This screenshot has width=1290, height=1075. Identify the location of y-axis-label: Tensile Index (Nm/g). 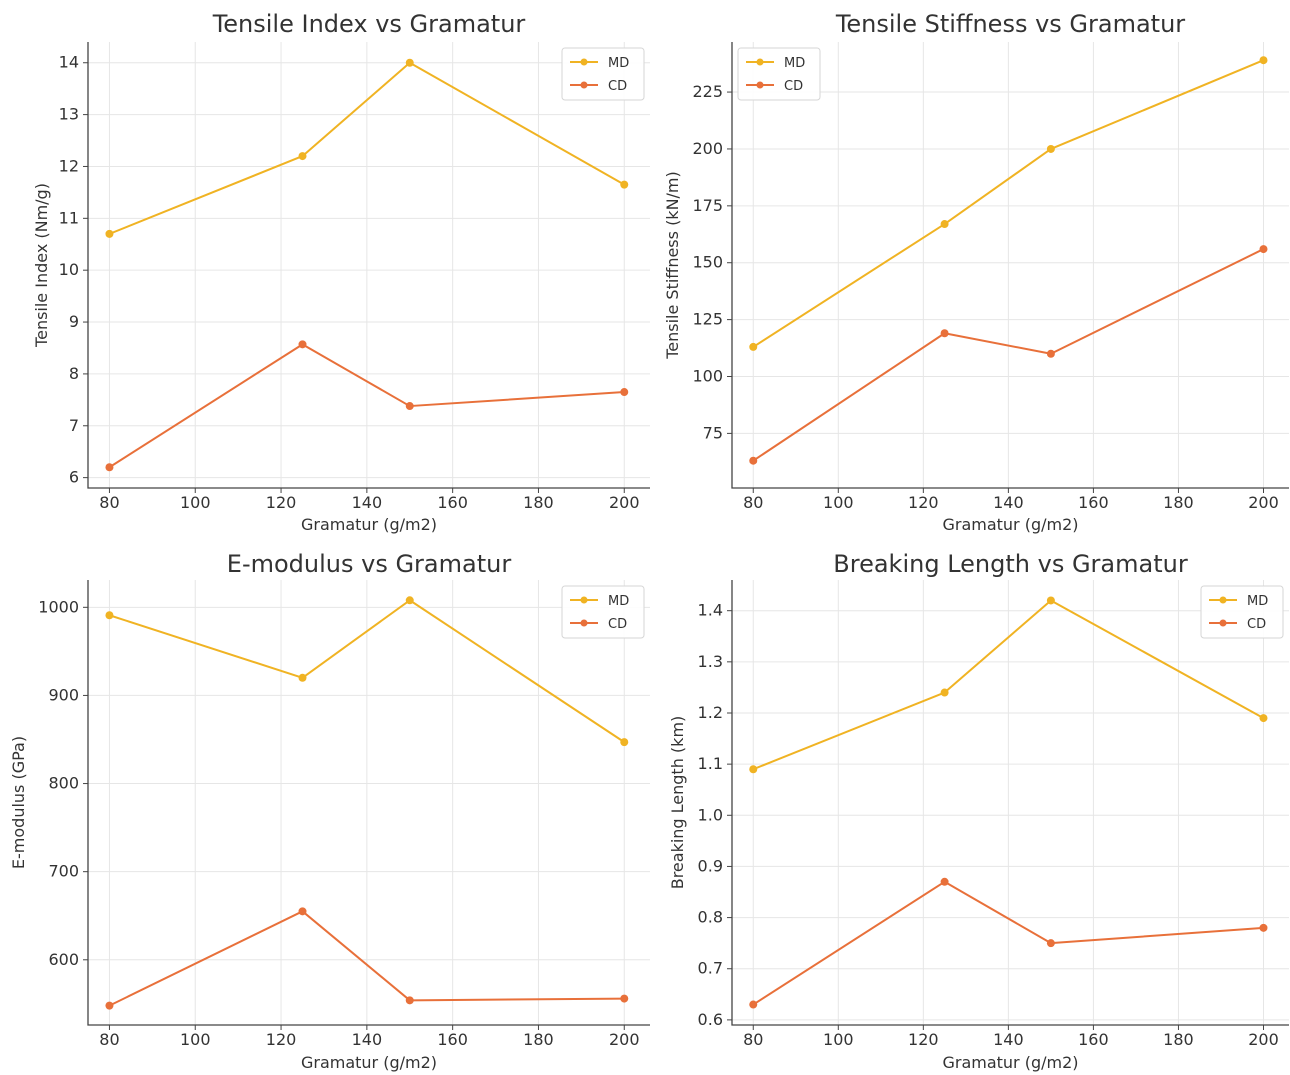
(41, 265).